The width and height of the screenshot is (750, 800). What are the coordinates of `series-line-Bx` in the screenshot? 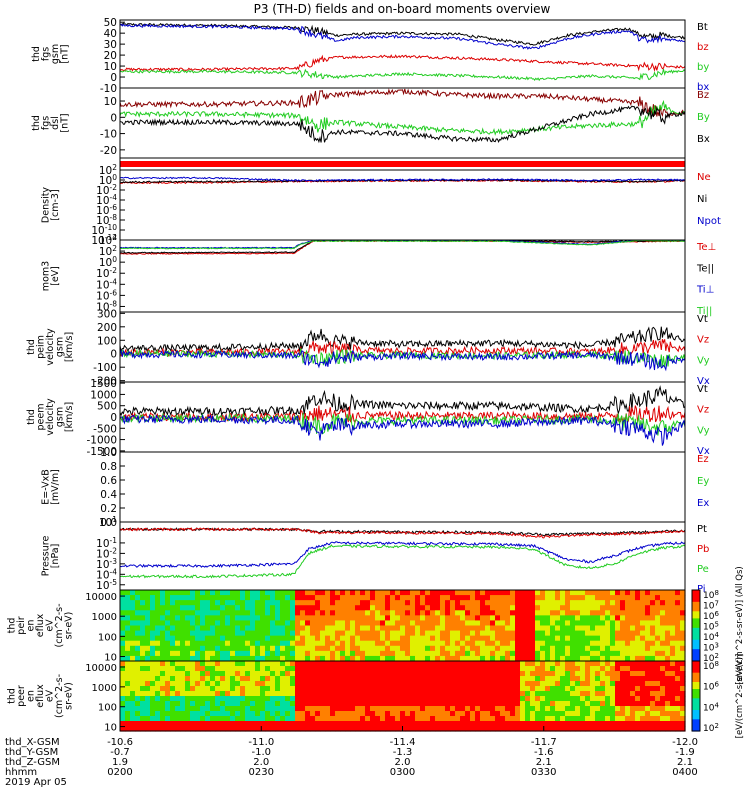 It's located at (402, 124).